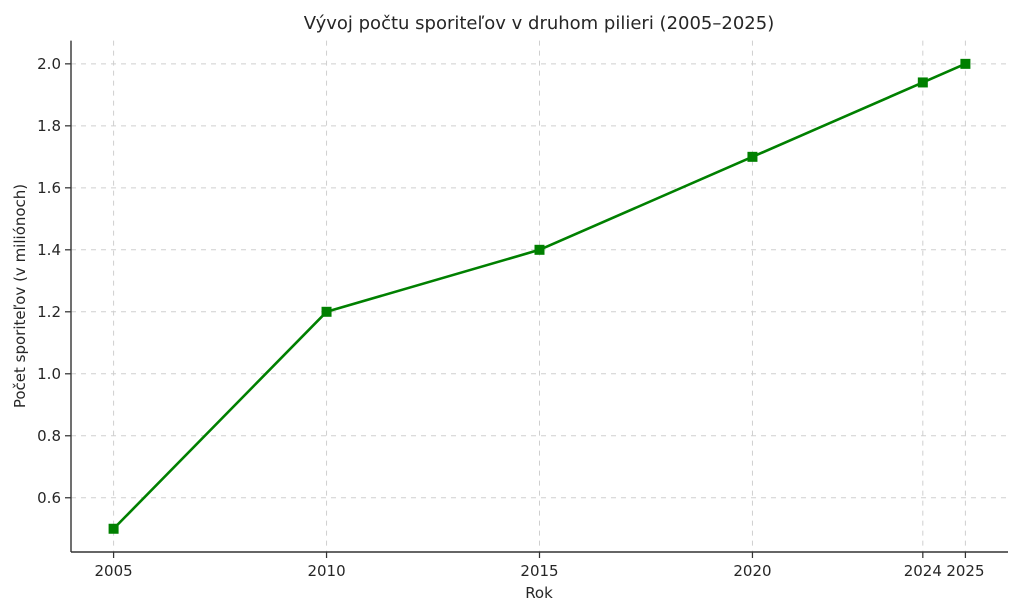  I want to click on y-axis-label: Počet sporiteľov (v miliónoch), so click(20, 296).